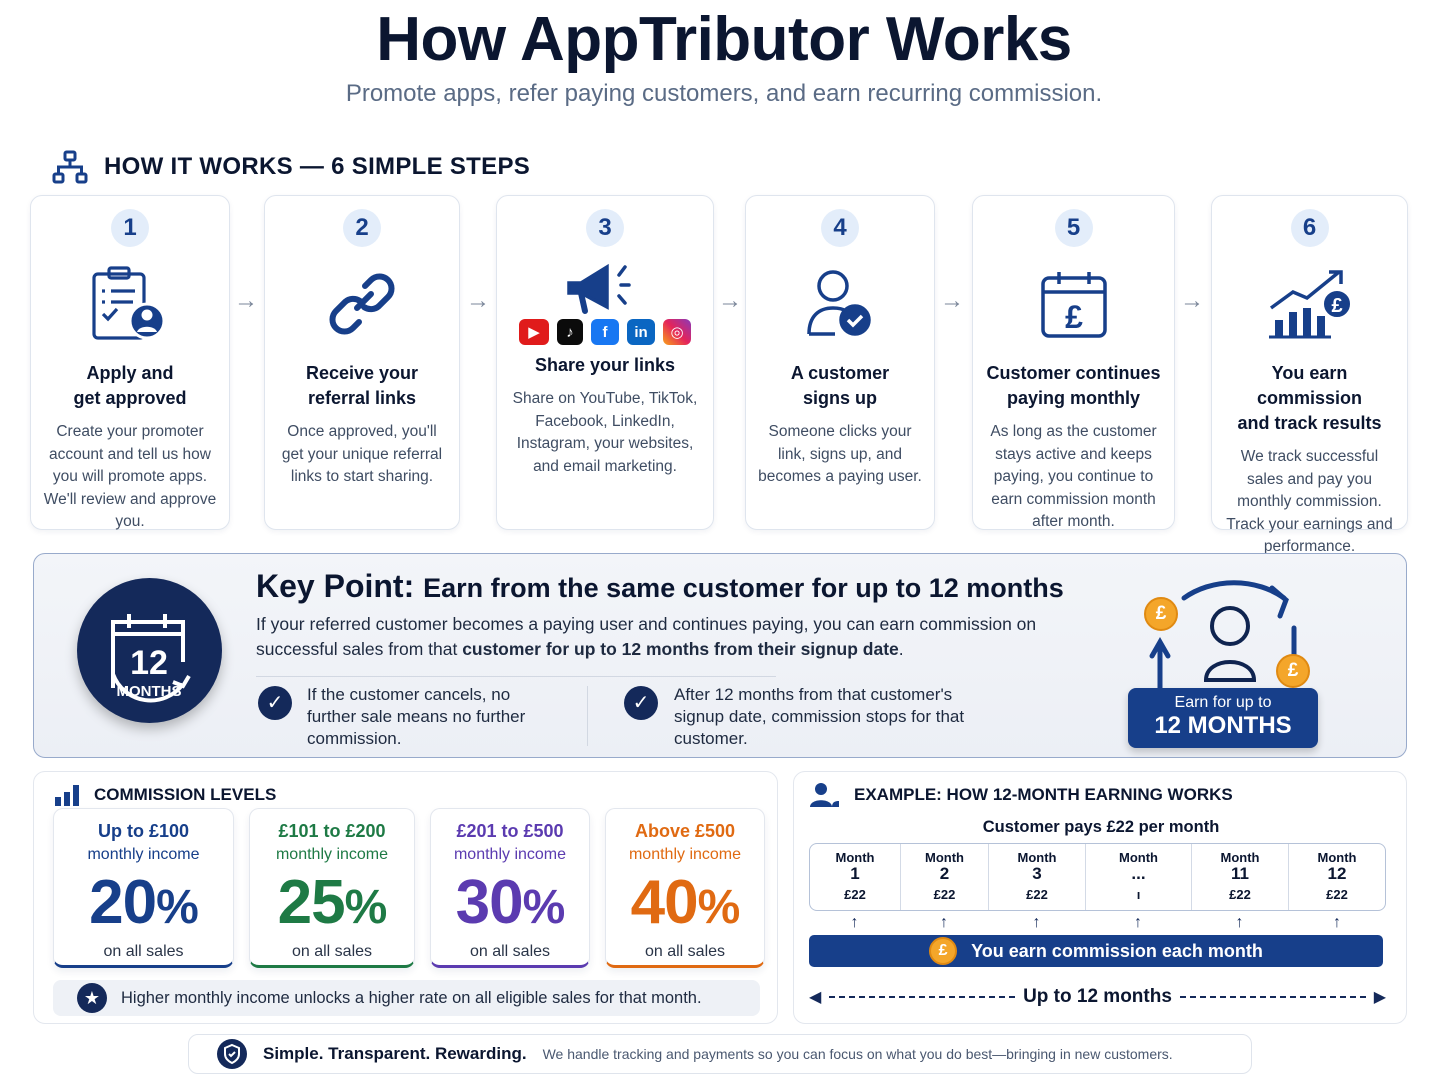 The image size is (1448, 1086). What do you see at coordinates (510, 902) in the screenshot?
I see `tier-rate: 30%` at bounding box center [510, 902].